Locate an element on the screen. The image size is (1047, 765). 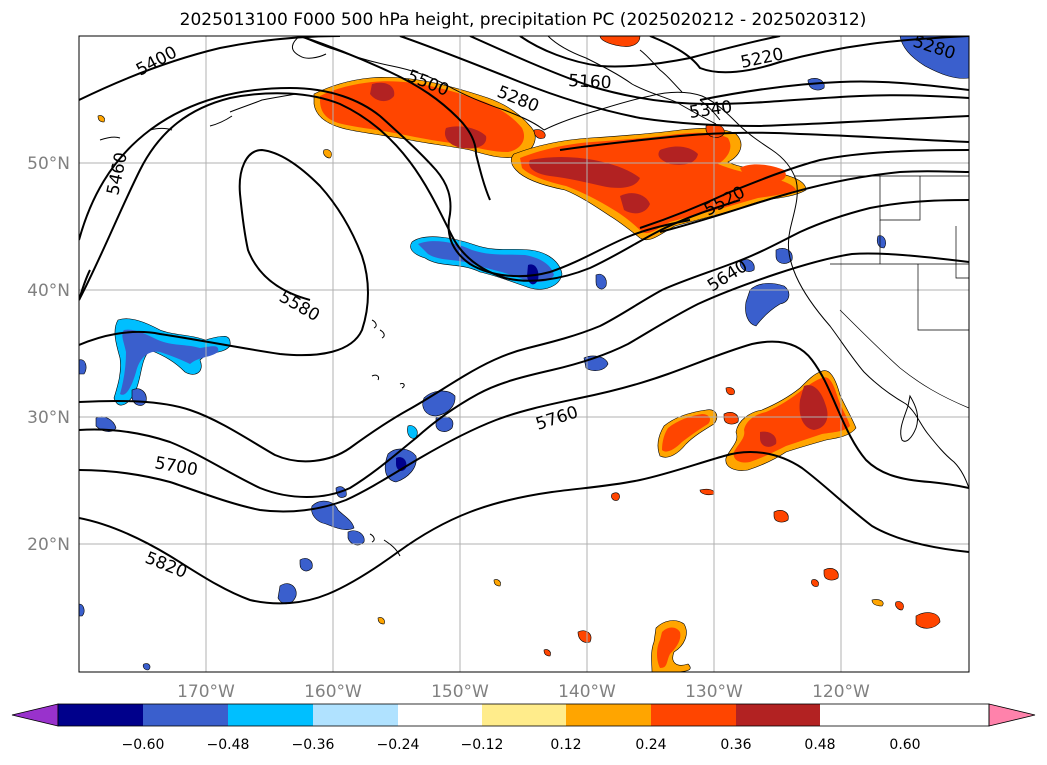
colorbar-frame is located at coordinates (523, 715).